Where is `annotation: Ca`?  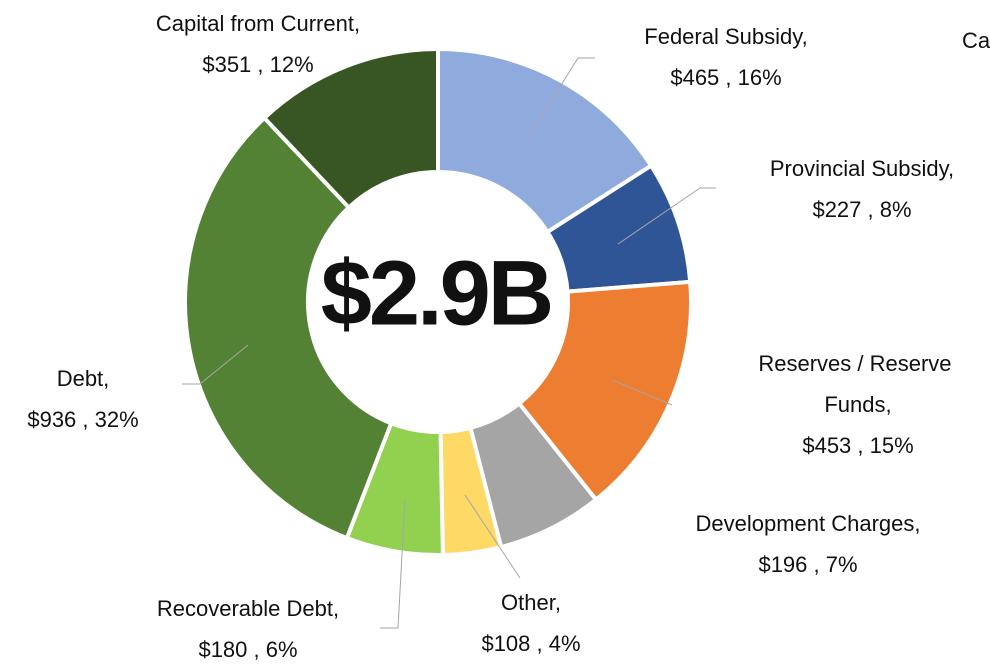 annotation: Ca is located at coordinates (976, 40).